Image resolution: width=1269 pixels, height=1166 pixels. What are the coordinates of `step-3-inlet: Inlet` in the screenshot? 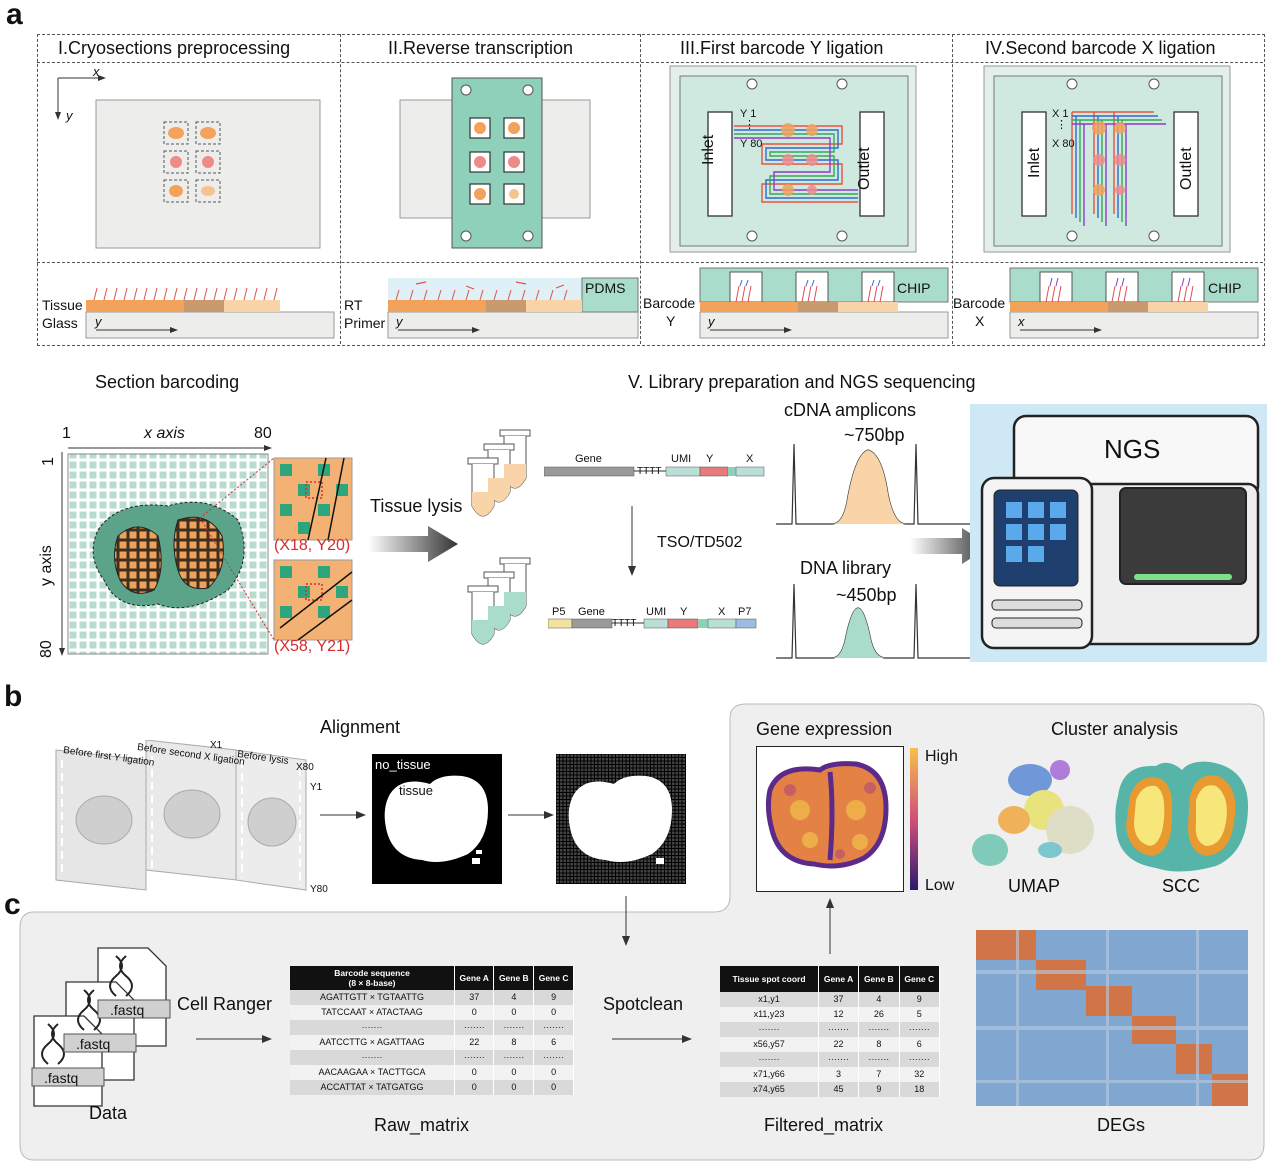 It's located at (708, 149).